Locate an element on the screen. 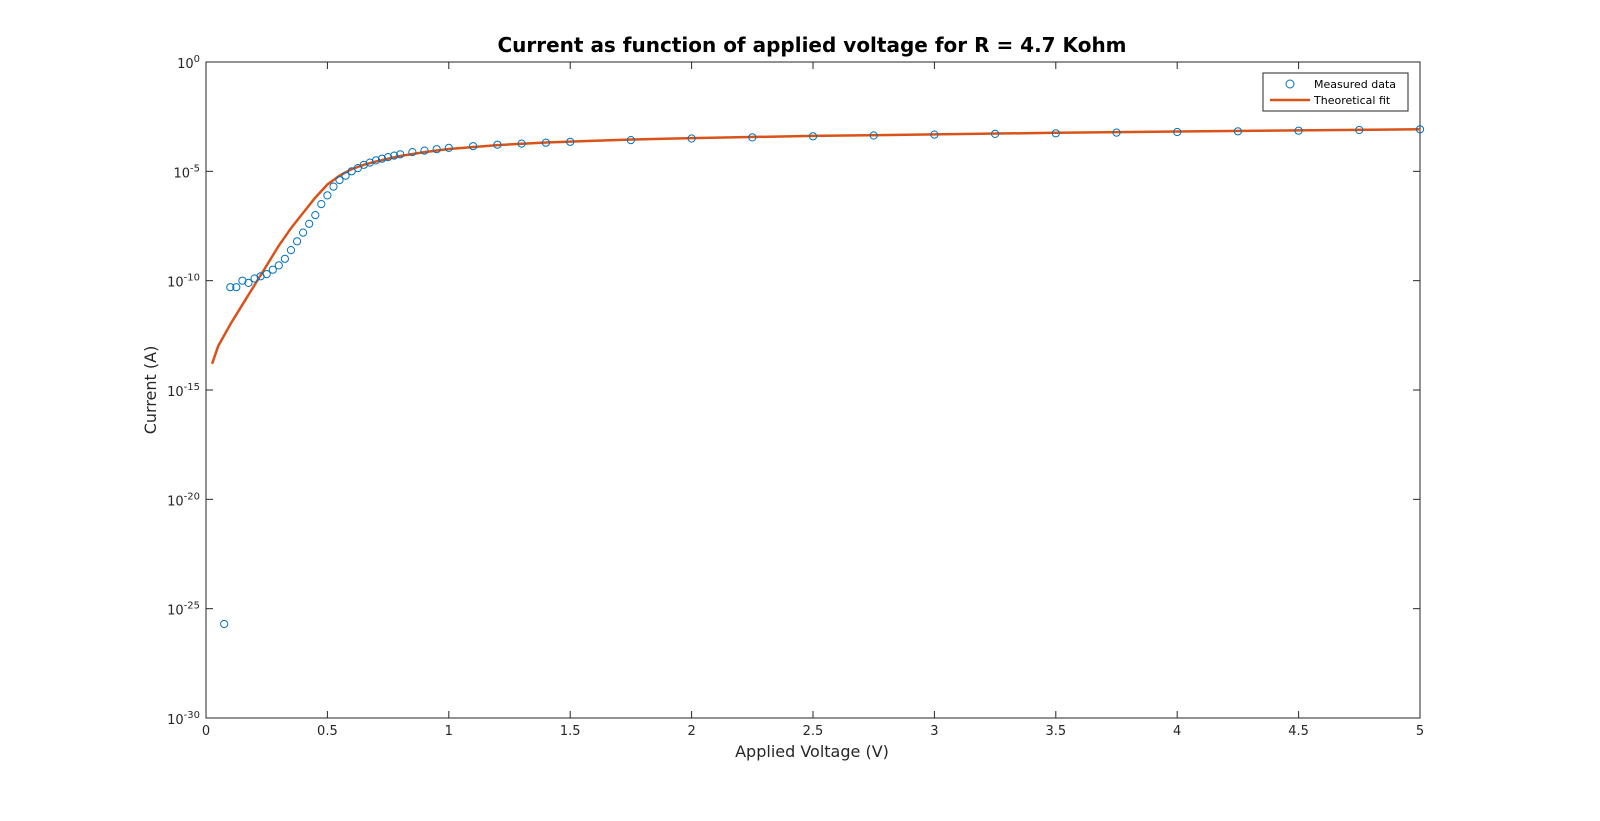 This screenshot has height=821, width=1600. x-tick-label: 4 is located at coordinates (1177, 731).